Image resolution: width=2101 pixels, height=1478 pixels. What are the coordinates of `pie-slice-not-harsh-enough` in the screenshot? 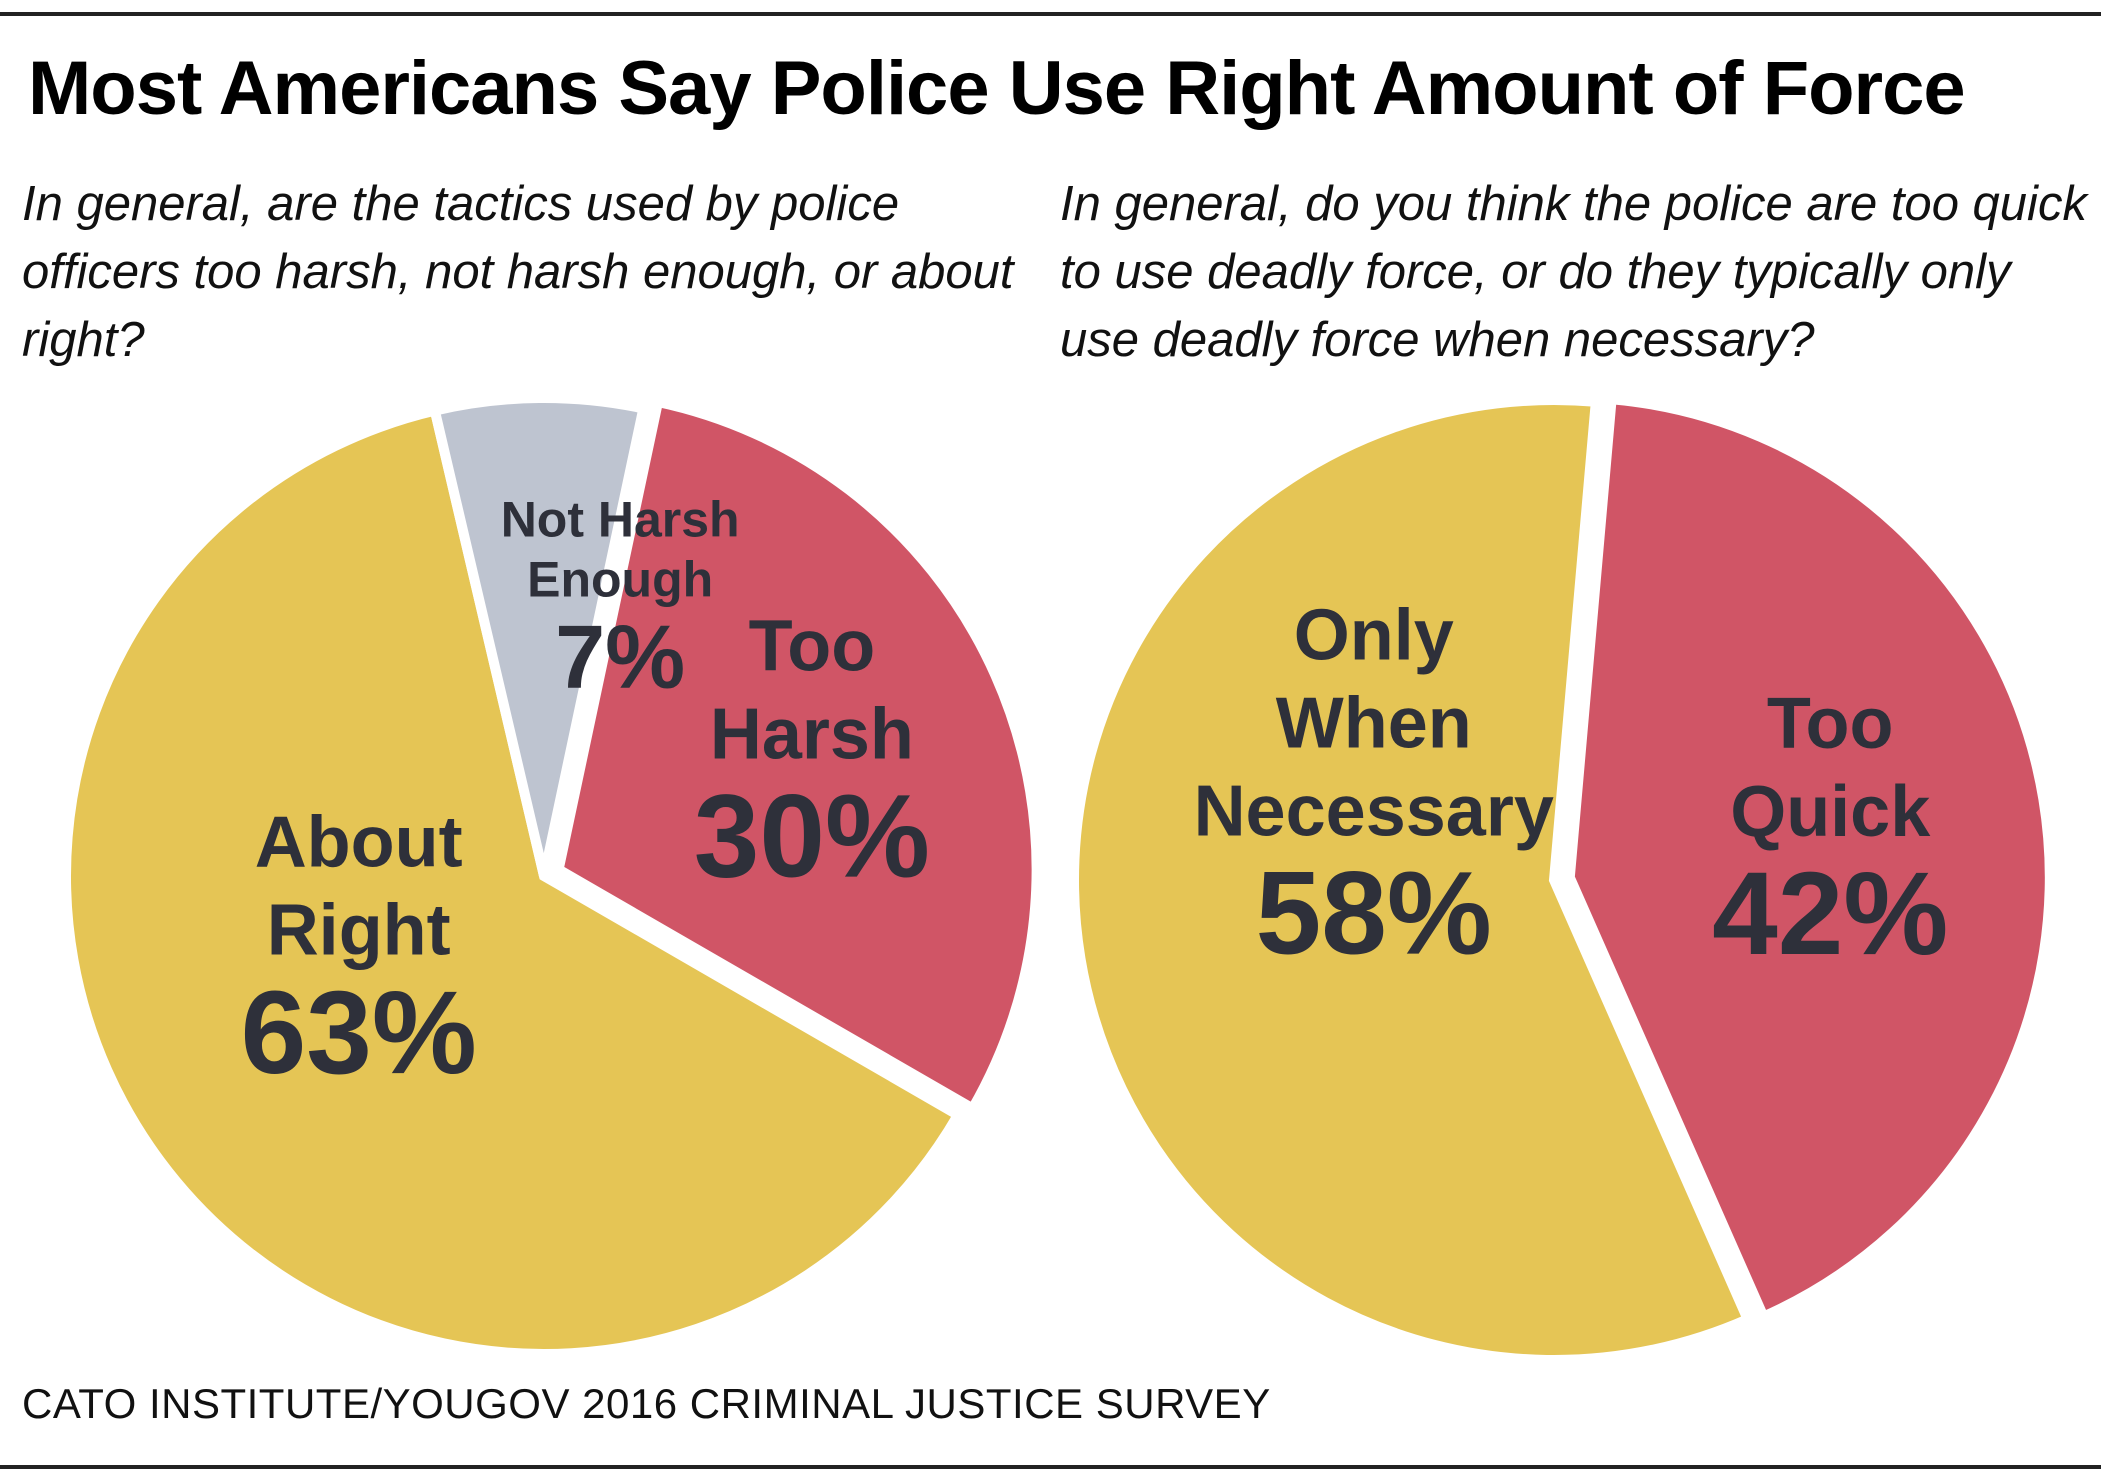 It's located at (539, 635).